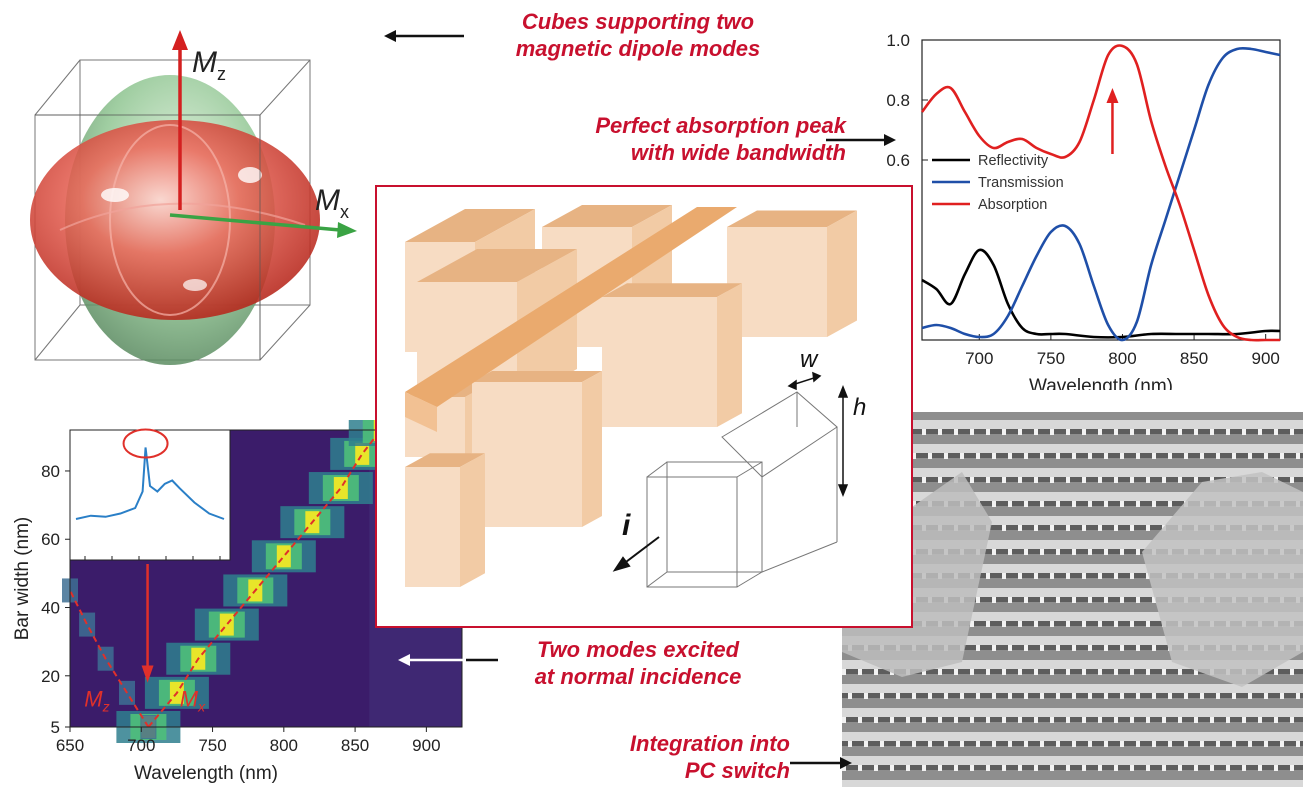 This screenshot has height=787, width=1303. What do you see at coordinates (1072, 664) in the screenshot?
I see `sem-ridge` at bounding box center [1072, 664].